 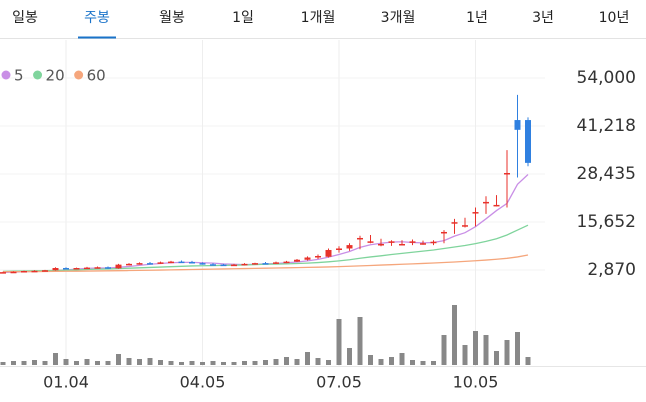 I want to click on tab: 일봉, so click(x=25, y=18).